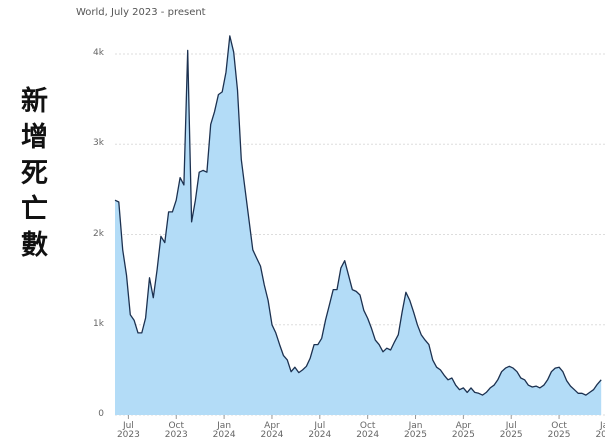 Image resolution: width=605 pixels, height=442 pixels. Describe the element at coordinates (272, 430) in the screenshot. I see `x-tick-label: Apr 2024` at that location.